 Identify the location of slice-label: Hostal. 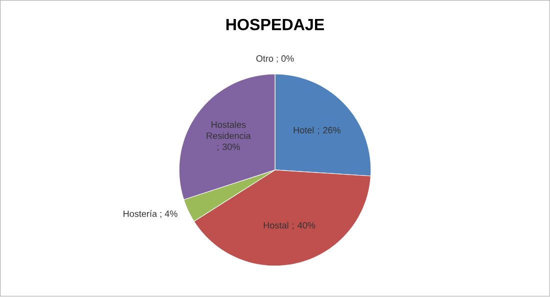
(276, 225).